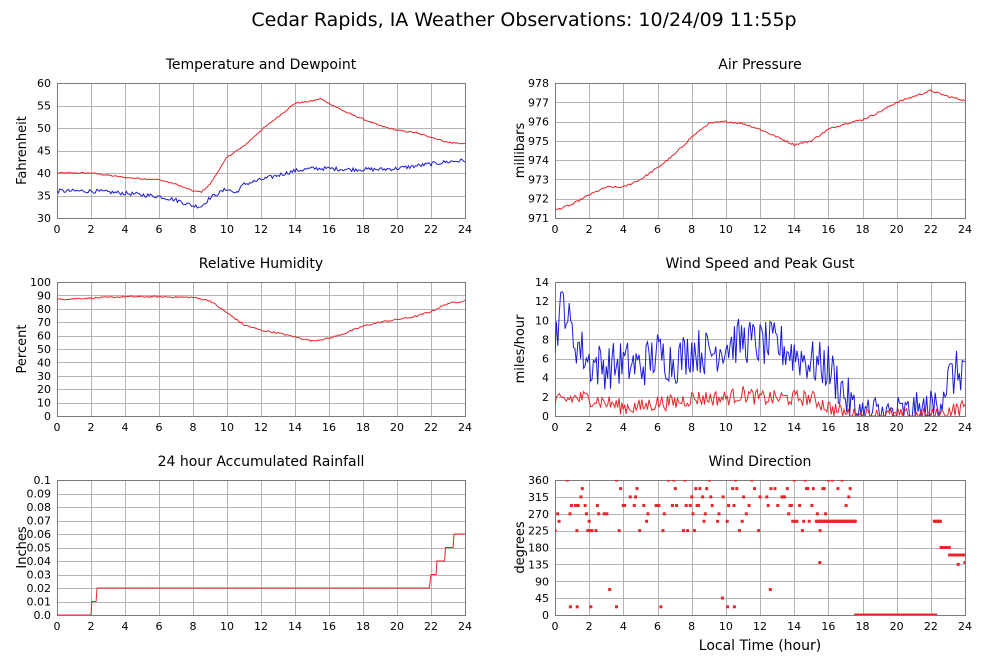  What do you see at coordinates (538, 160) in the screenshot?
I see `y-tick-label: 974` at bounding box center [538, 160].